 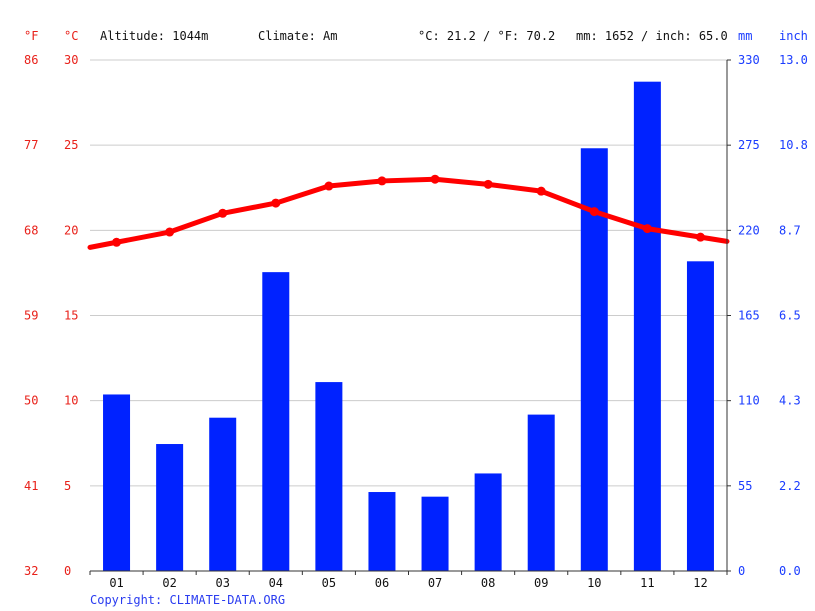 What do you see at coordinates (790, 316) in the screenshot?
I see `tick-label-inch: 6.5` at bounding box center [790, 316].